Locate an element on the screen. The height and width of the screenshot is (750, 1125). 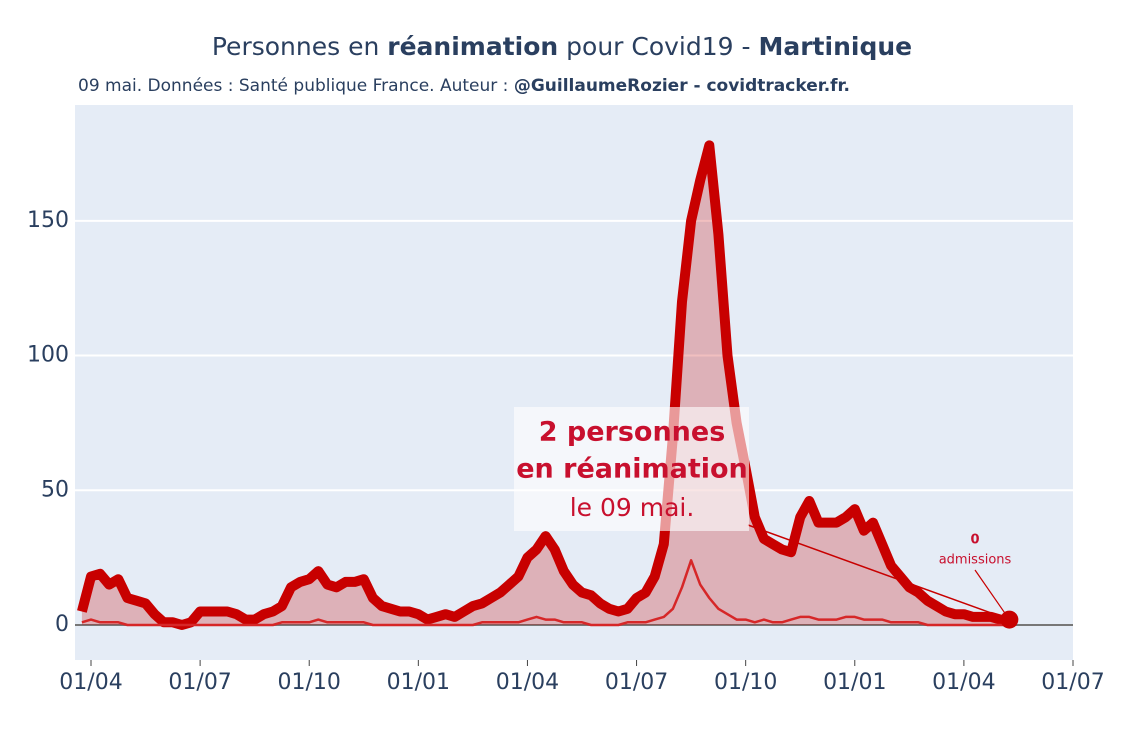
annotation-date: le 09 mai. is located at coordinates (632, 507).